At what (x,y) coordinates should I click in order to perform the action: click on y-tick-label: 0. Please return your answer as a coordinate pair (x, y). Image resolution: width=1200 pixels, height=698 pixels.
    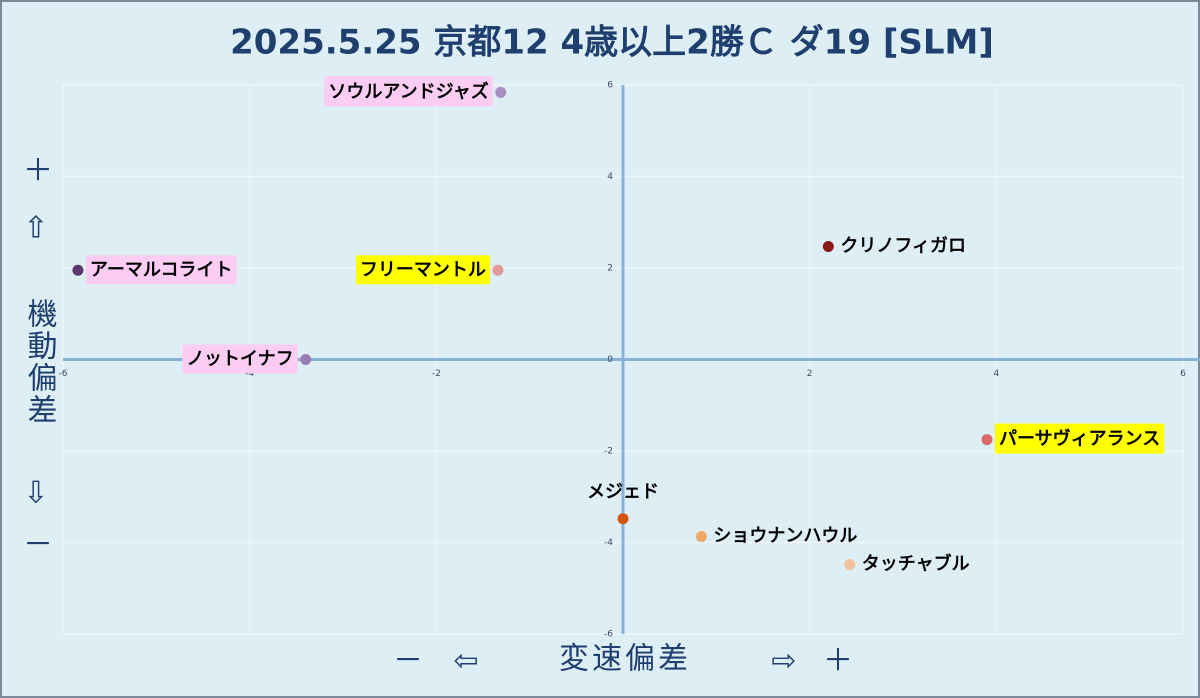
    Looking at the image, I should click on (610, 360).